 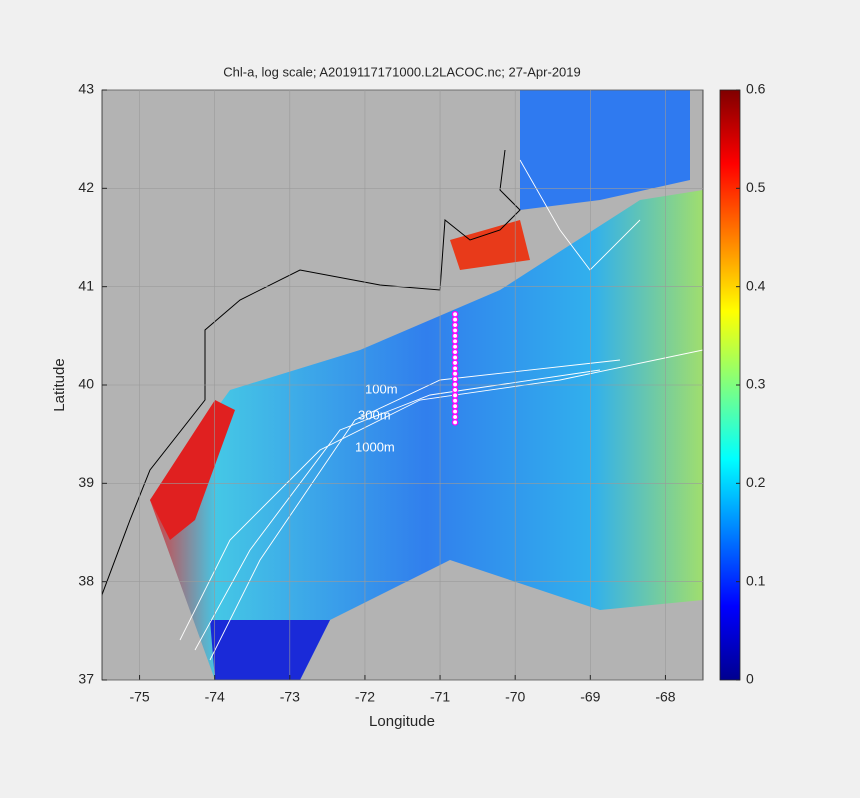 What do you see at coordinates (381, 388) in the screenshot?
I see `contour-label: 100m` at bounding box center [381, 388].